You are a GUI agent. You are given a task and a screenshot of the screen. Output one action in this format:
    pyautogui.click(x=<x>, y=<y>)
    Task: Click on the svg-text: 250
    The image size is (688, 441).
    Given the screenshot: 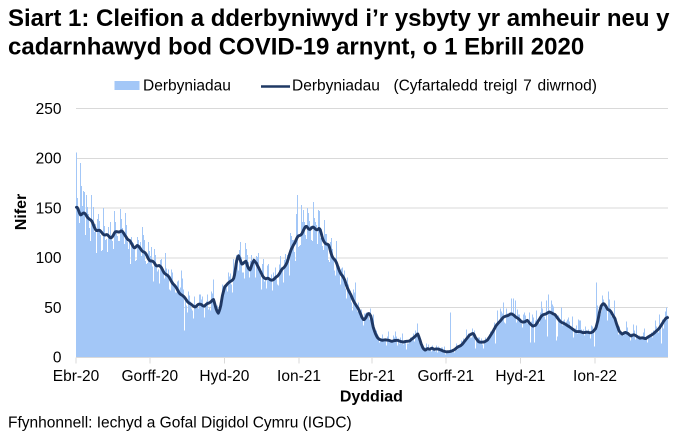 What is the action you would take?
    pyautogui.click(x=49, y=109)
    